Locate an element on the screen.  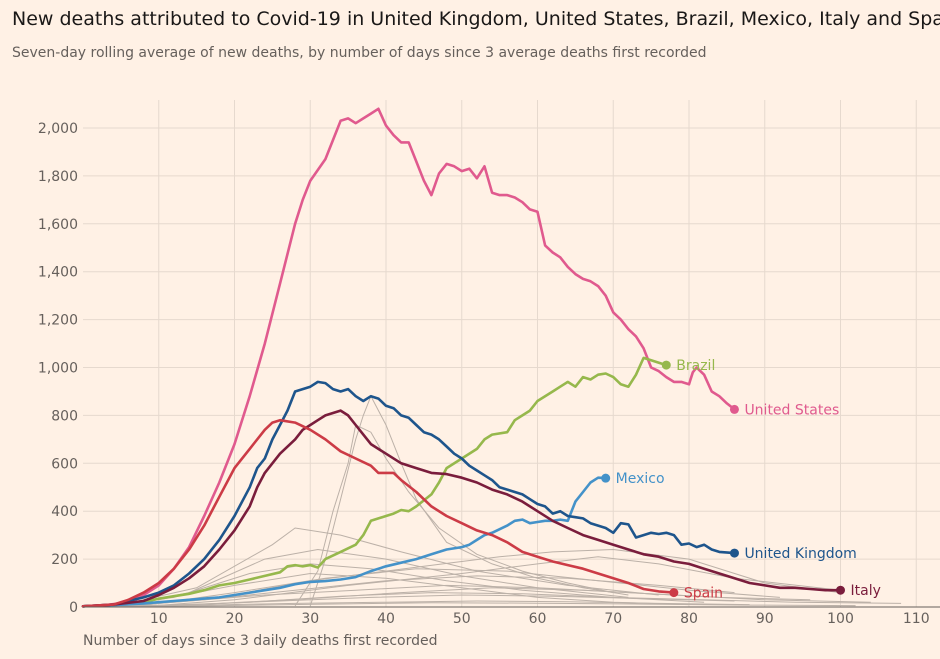
series-label-united-states: United States is located at coordinates (791, 410).